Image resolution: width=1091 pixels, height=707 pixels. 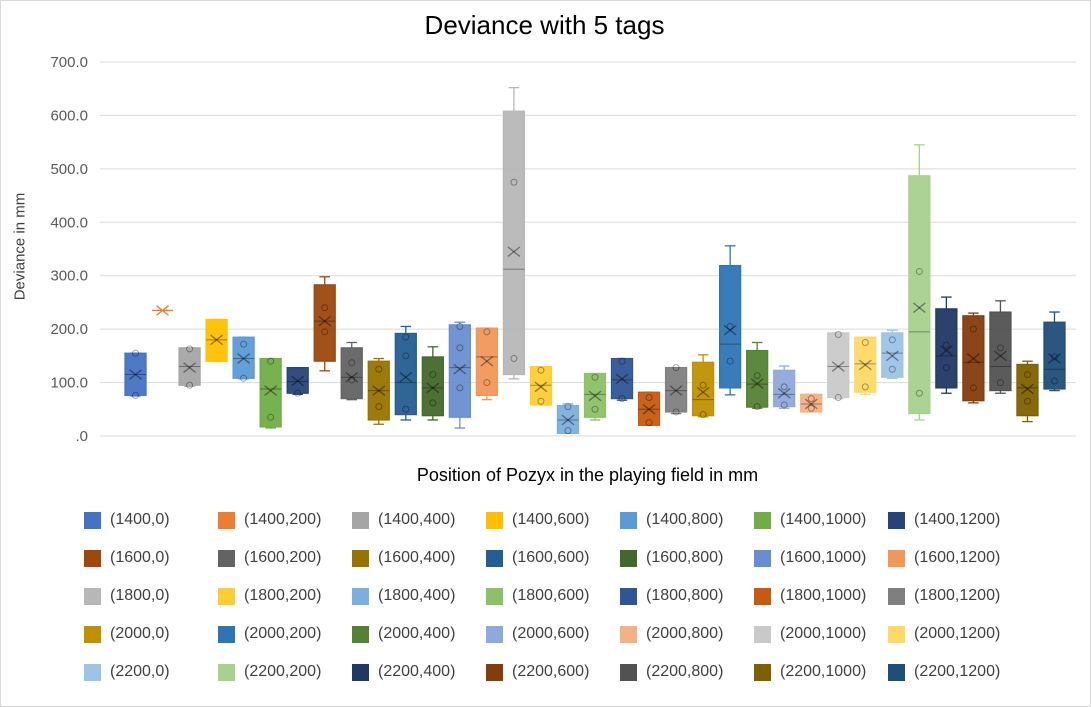 I want to click on box-(1800,1200), so click(x=676, y=390).